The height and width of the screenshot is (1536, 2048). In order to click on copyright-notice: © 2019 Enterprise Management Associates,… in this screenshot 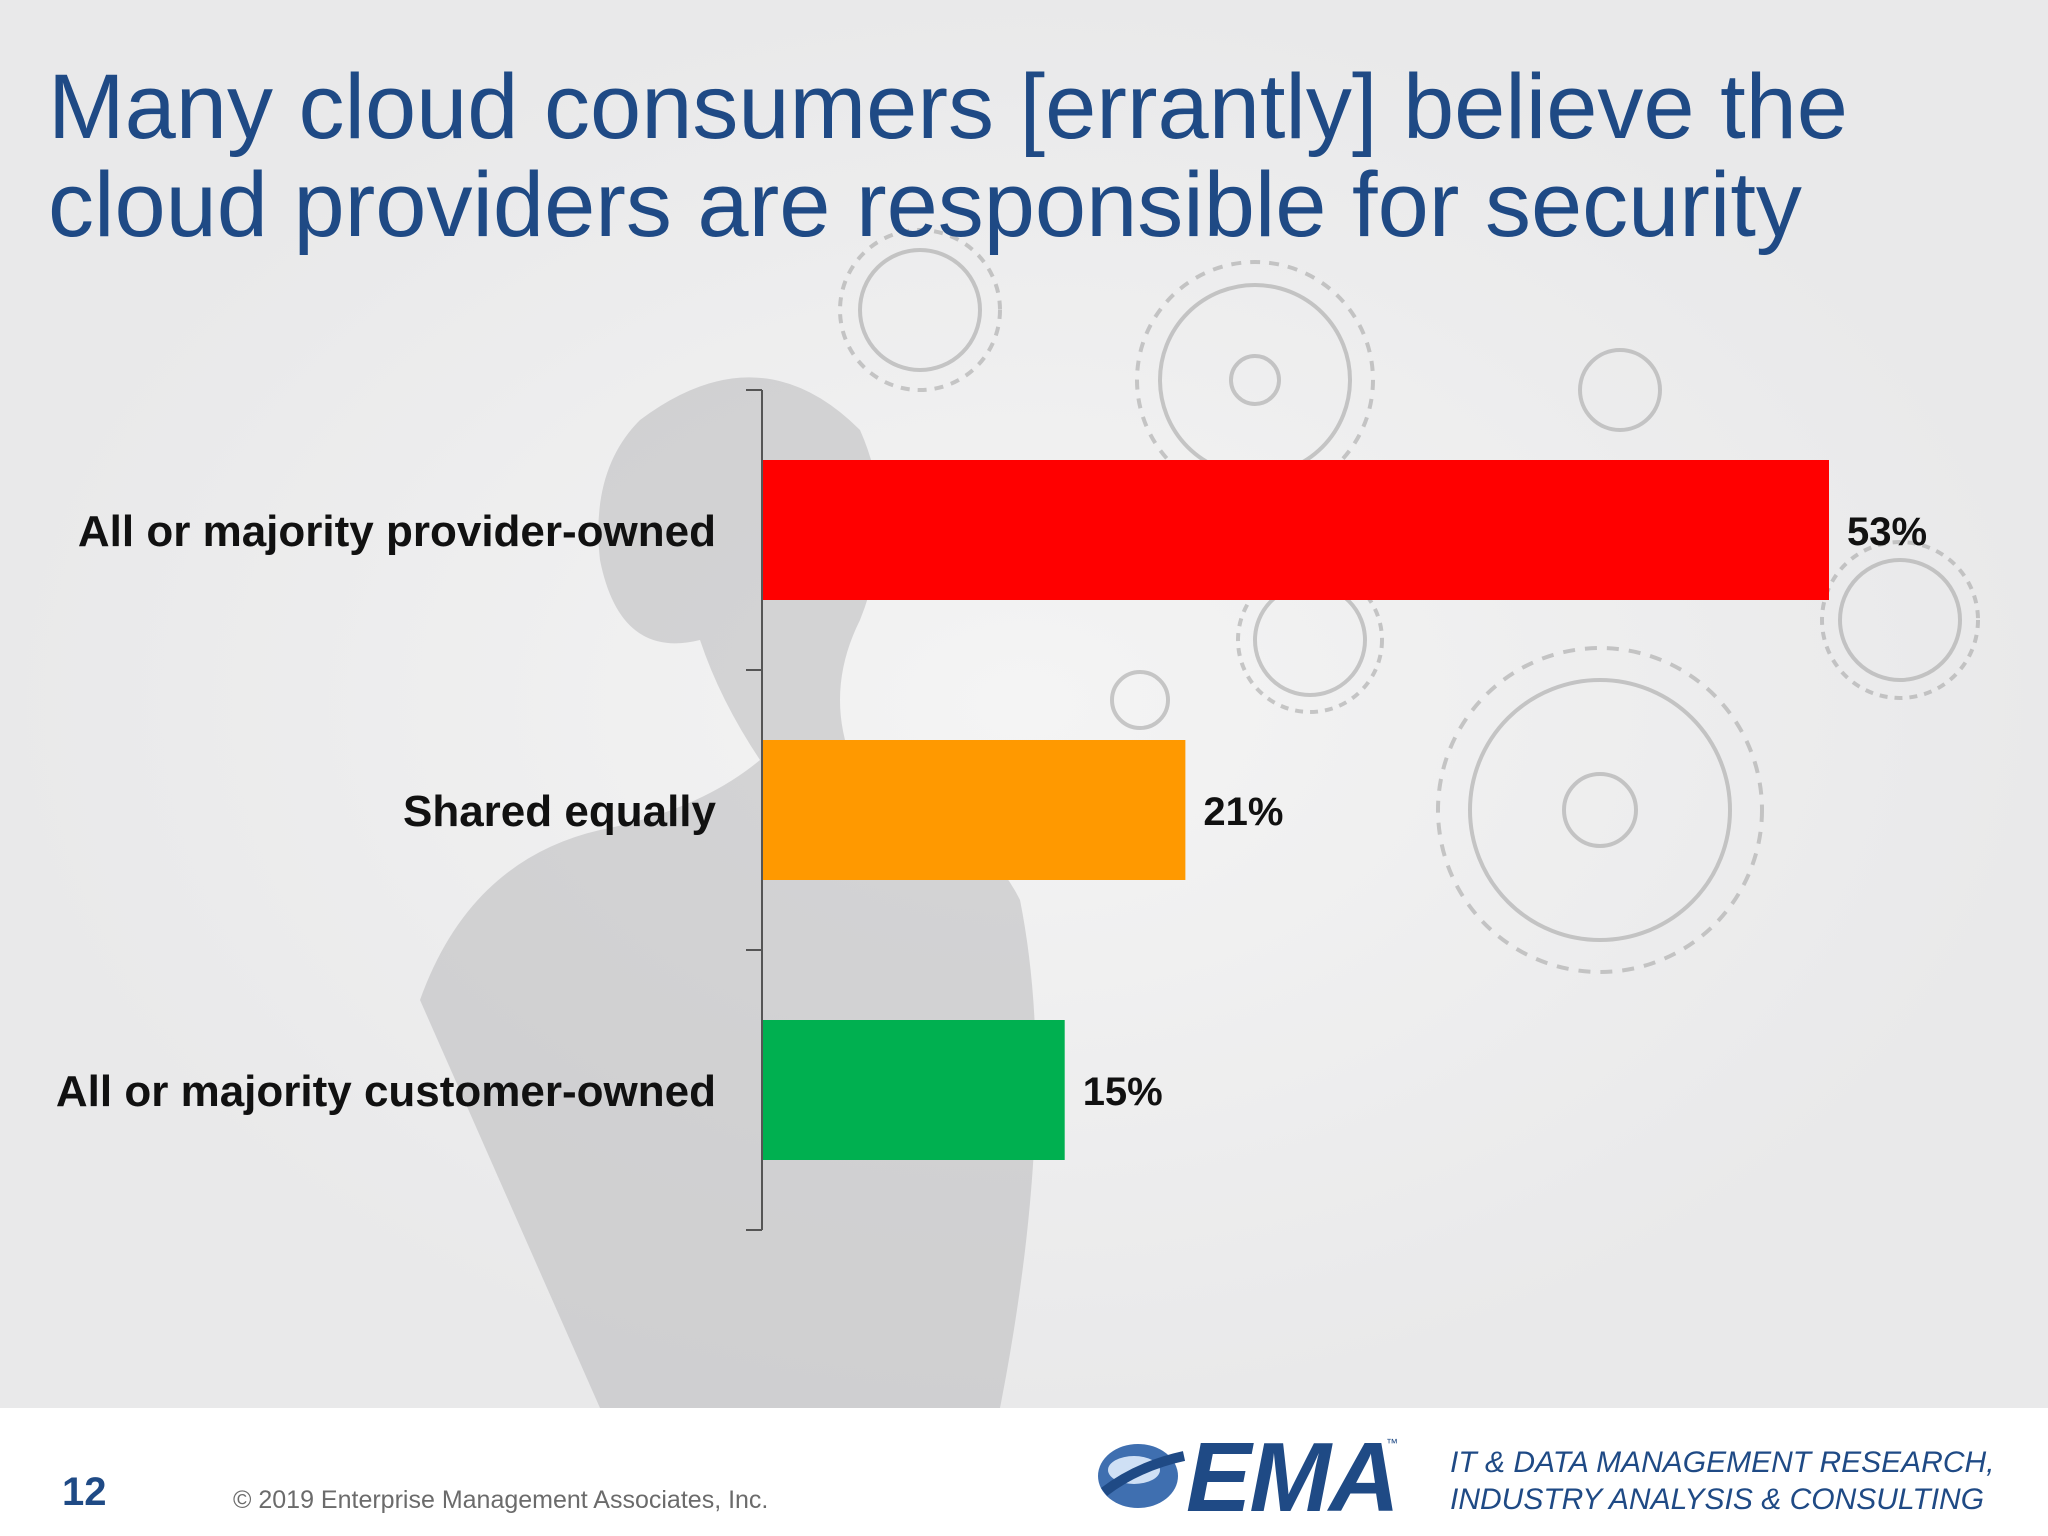, I will do `click(501, 1500)`.